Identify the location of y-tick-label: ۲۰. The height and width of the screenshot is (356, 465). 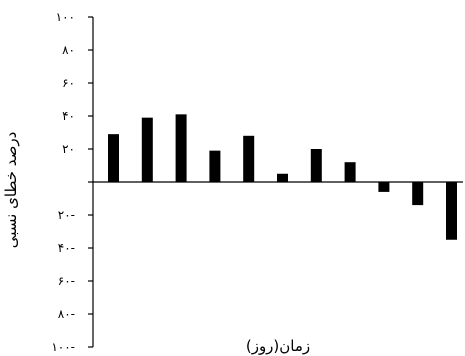
(68, 149).